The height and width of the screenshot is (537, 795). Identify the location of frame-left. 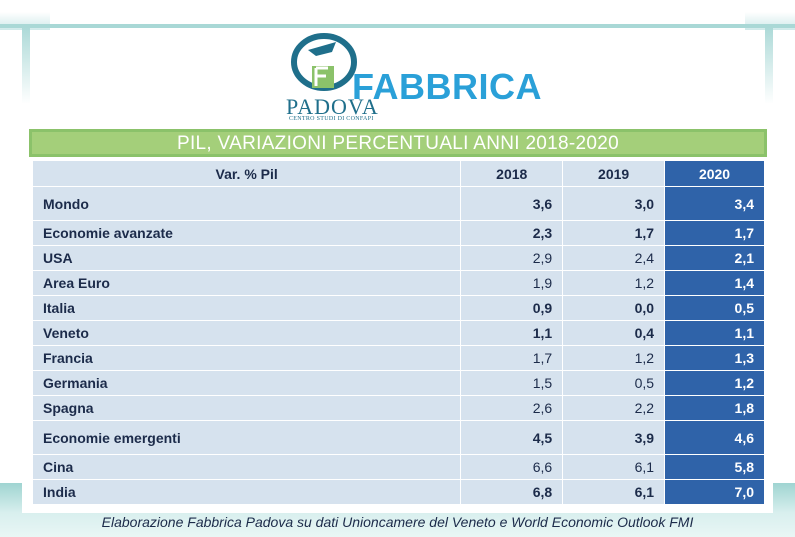
(26, 64).